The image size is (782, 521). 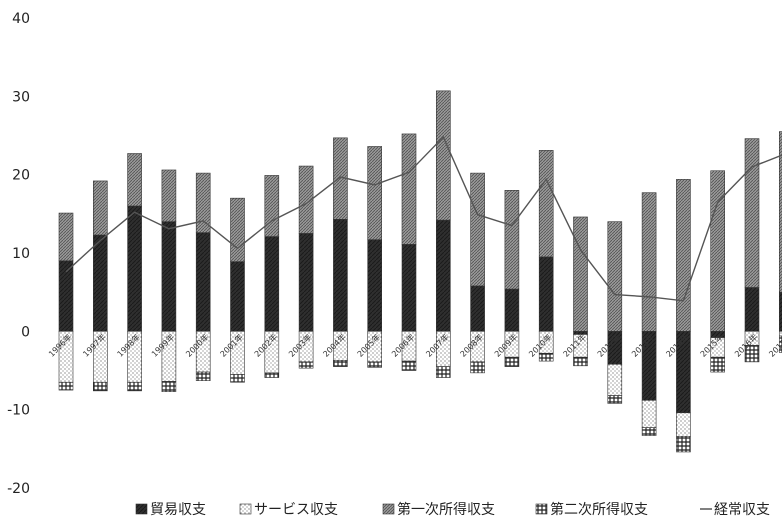 What do you see at coordinates (18, 489) in the screenshot?
I see `y-tick-label: -20` at bounding box center [18, 489].